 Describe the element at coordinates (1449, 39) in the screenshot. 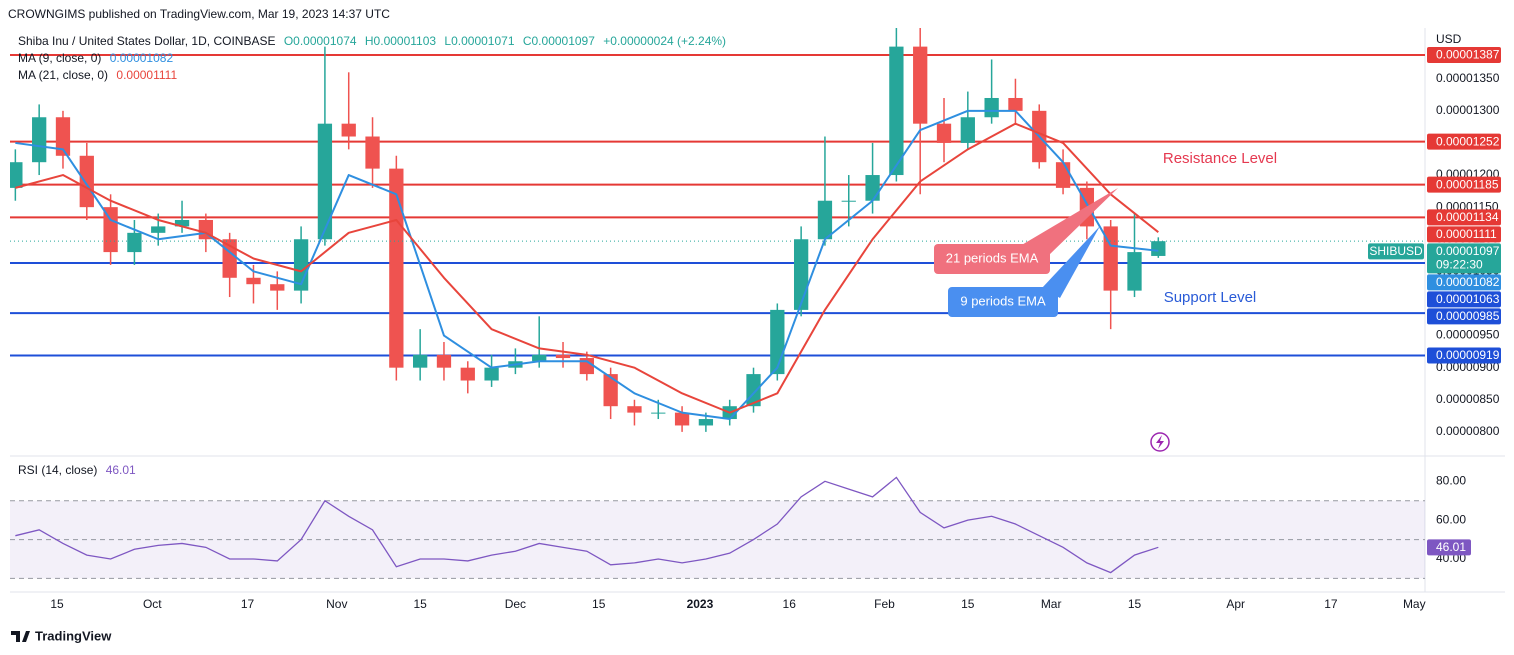

I see `currency-label: USD` at that location.